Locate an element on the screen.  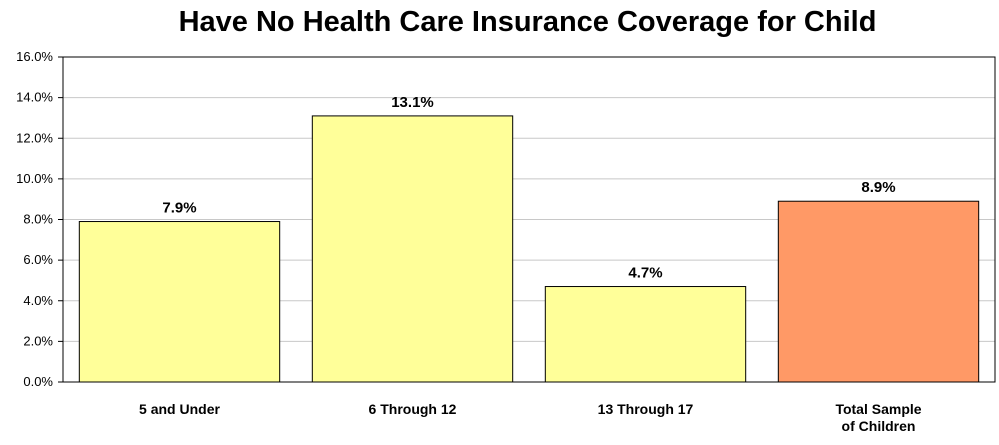
x-category-label: 13 Through 17 is located at coordinates (646, 409).